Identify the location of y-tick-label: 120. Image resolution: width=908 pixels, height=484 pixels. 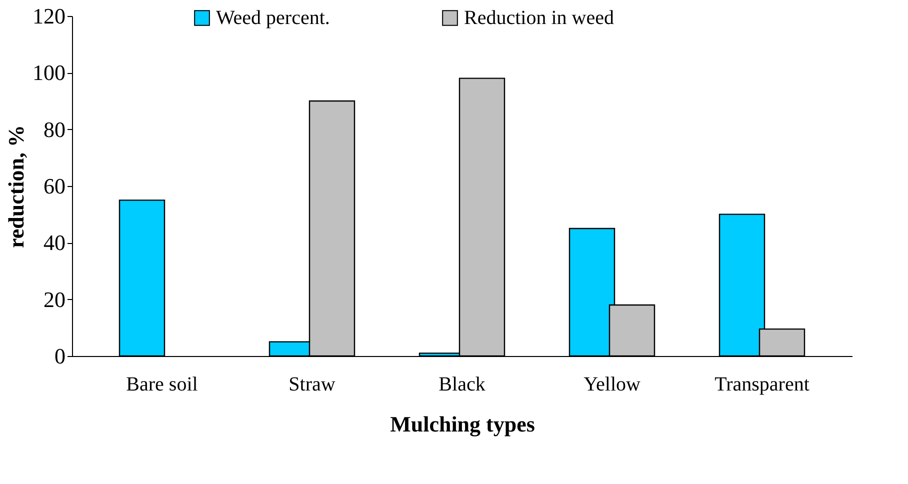
(49, 16).